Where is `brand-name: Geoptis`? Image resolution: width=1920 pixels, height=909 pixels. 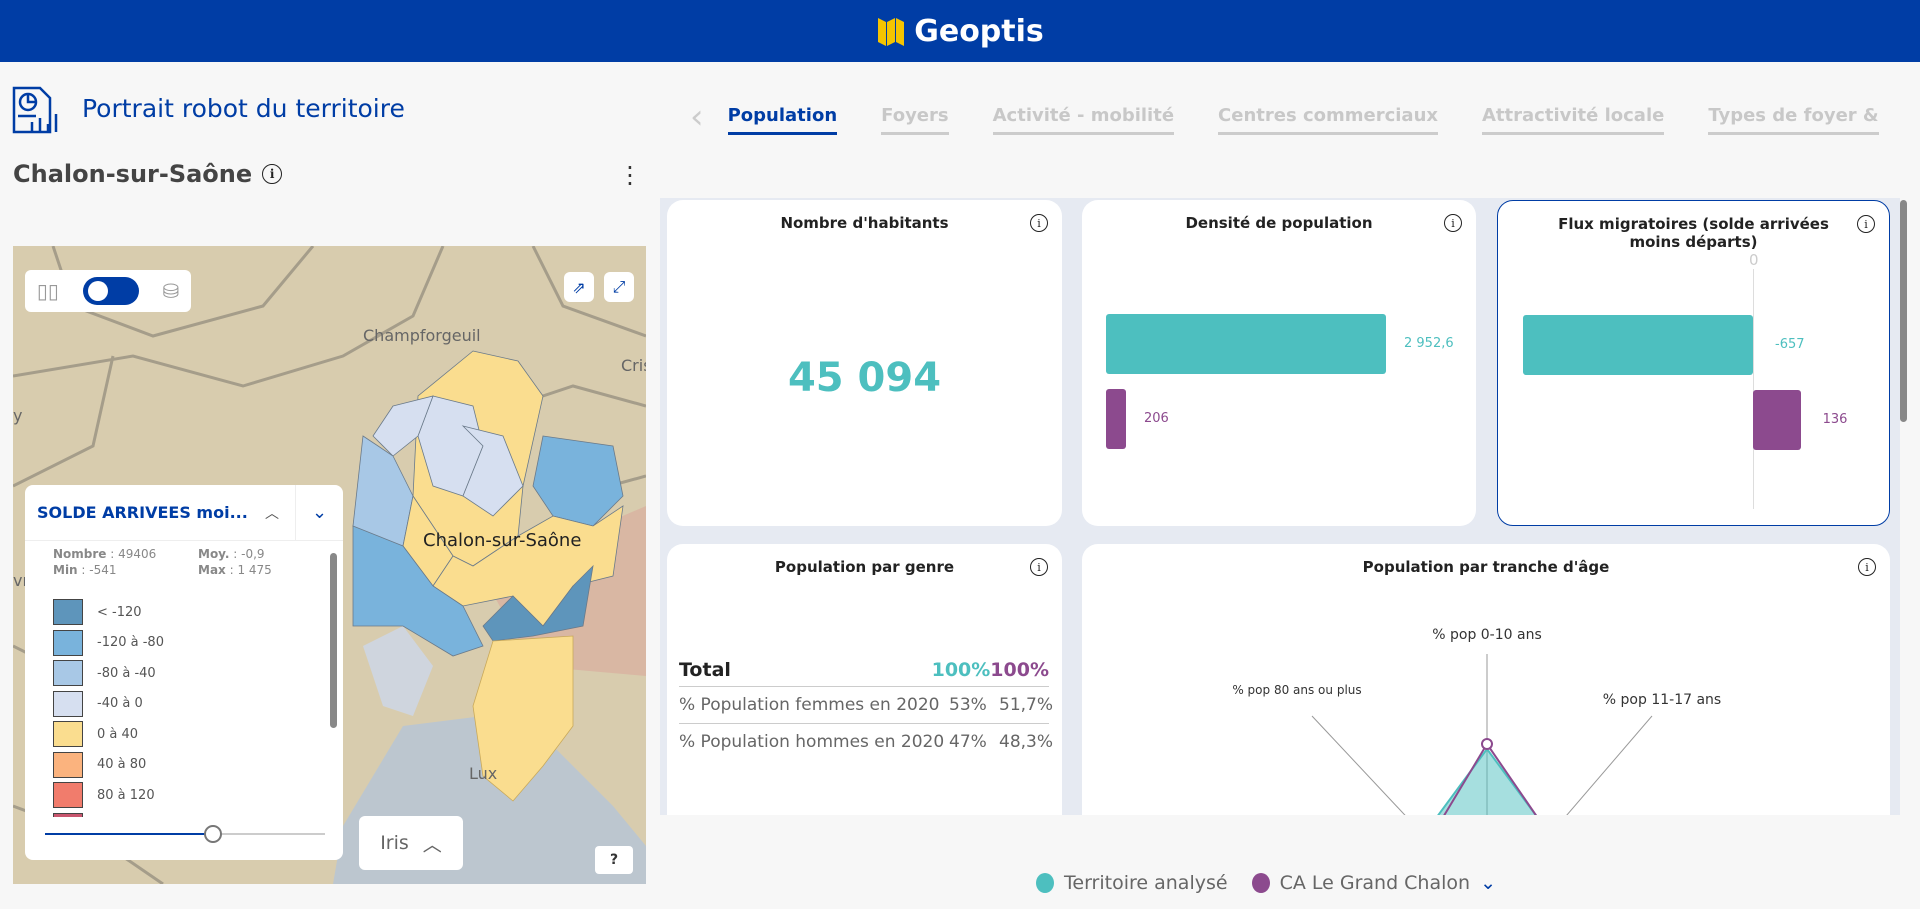 brand-name: Geoptis is located at coordinates (979, 31).